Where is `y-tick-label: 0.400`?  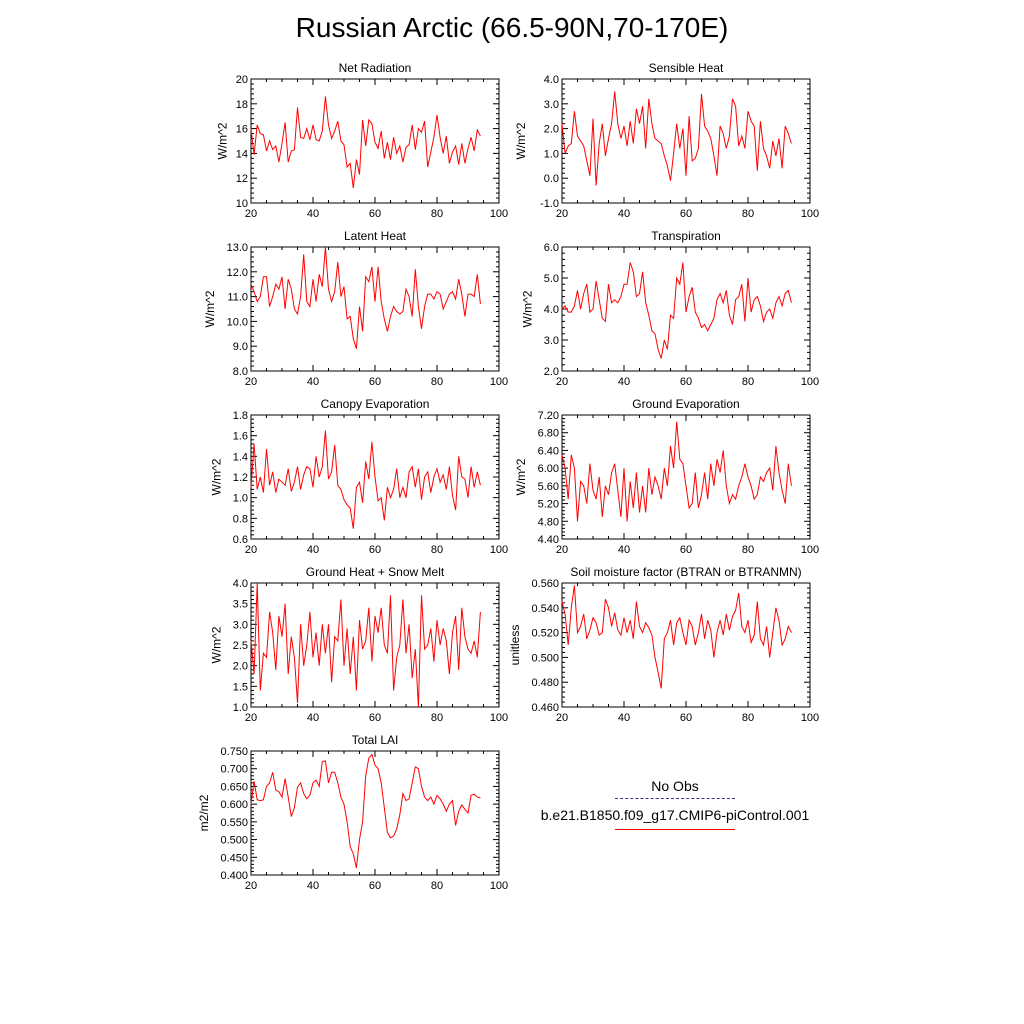 y-tick-label: 0.400 is located at coordinates (234, 876).